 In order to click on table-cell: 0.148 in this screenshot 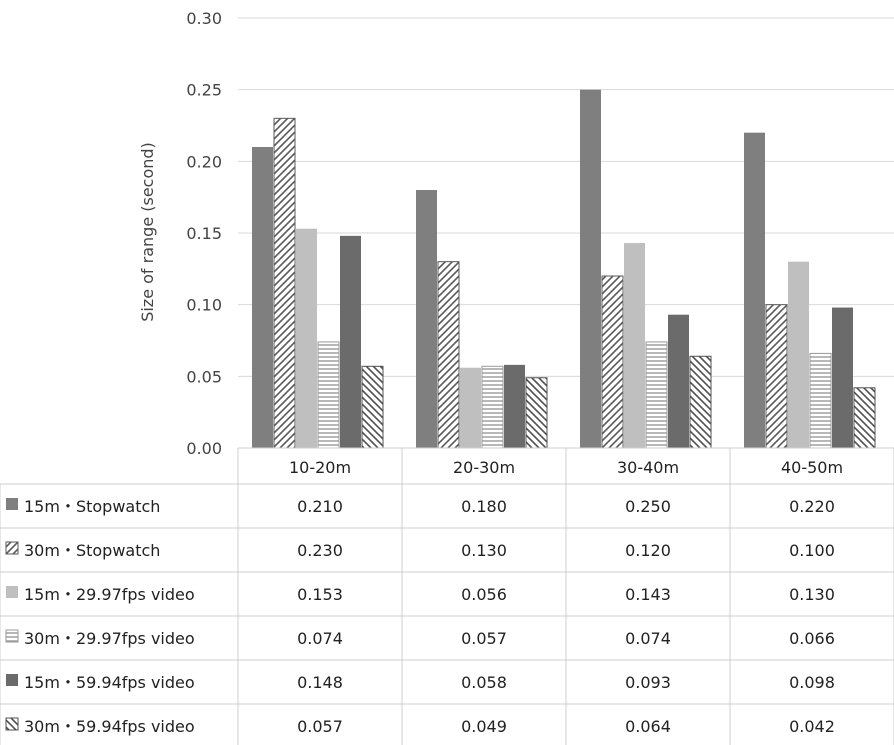, I will do `click(320, 682)`.